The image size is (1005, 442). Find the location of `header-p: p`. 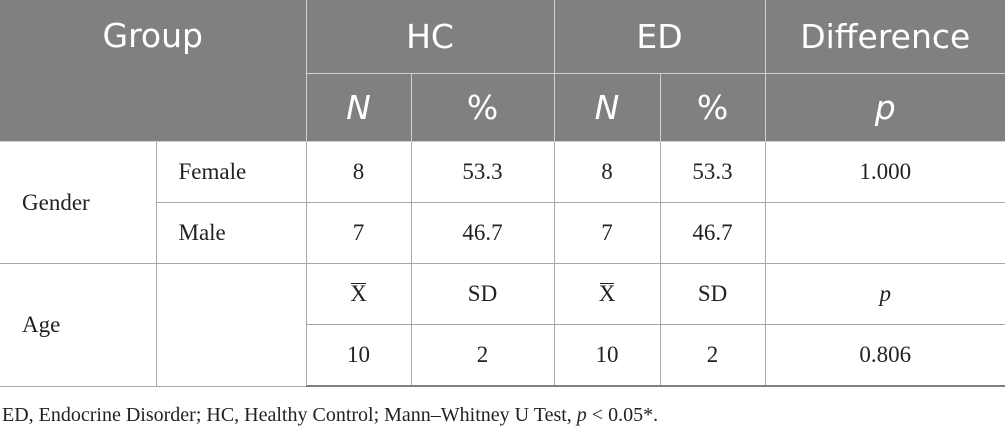

header-p: p is located at coordinates (884, 107).